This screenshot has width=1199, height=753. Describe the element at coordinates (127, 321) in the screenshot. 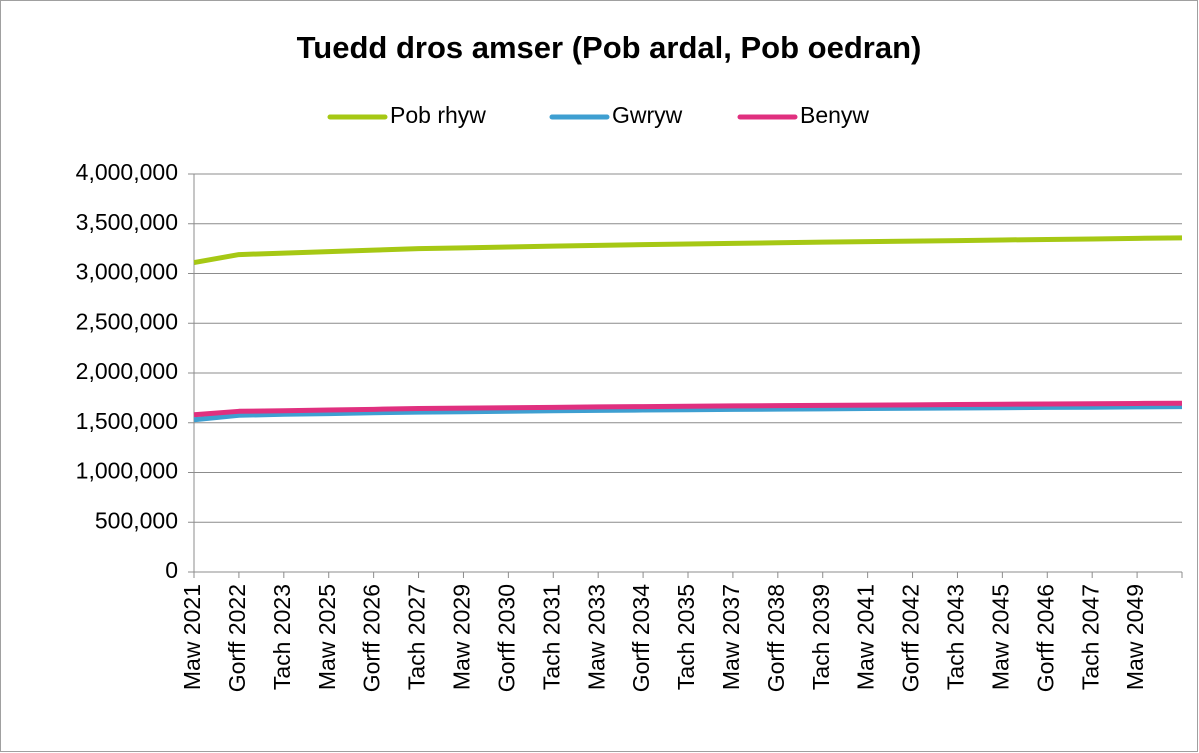

I see `y-tick-label: 2,500,000` at that location.